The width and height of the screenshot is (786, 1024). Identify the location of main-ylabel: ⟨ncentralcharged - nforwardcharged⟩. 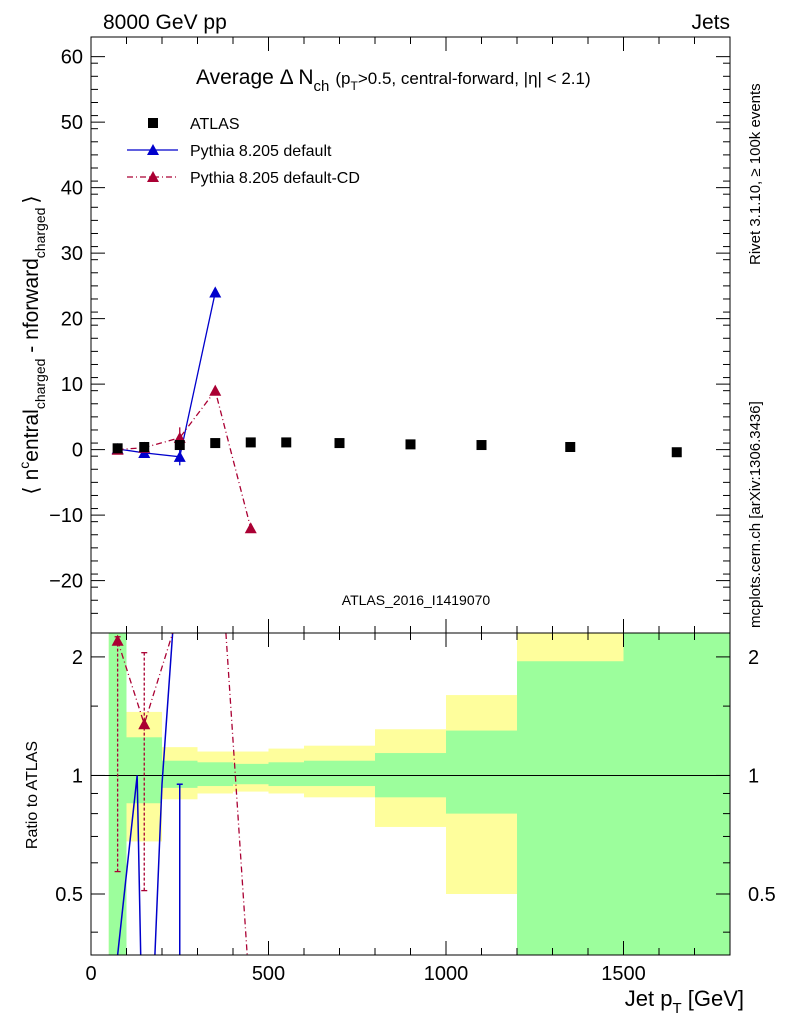
(32, 344).